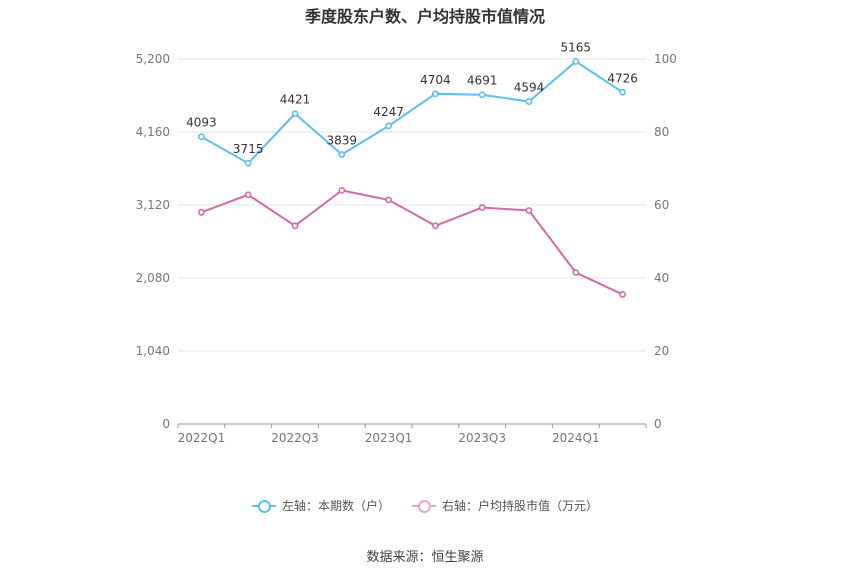 The image size is (850, 575). Describe the element at coordinates (153, 278) in the screenshot. I see `left-axis-tick-label: 2,080` at that location.